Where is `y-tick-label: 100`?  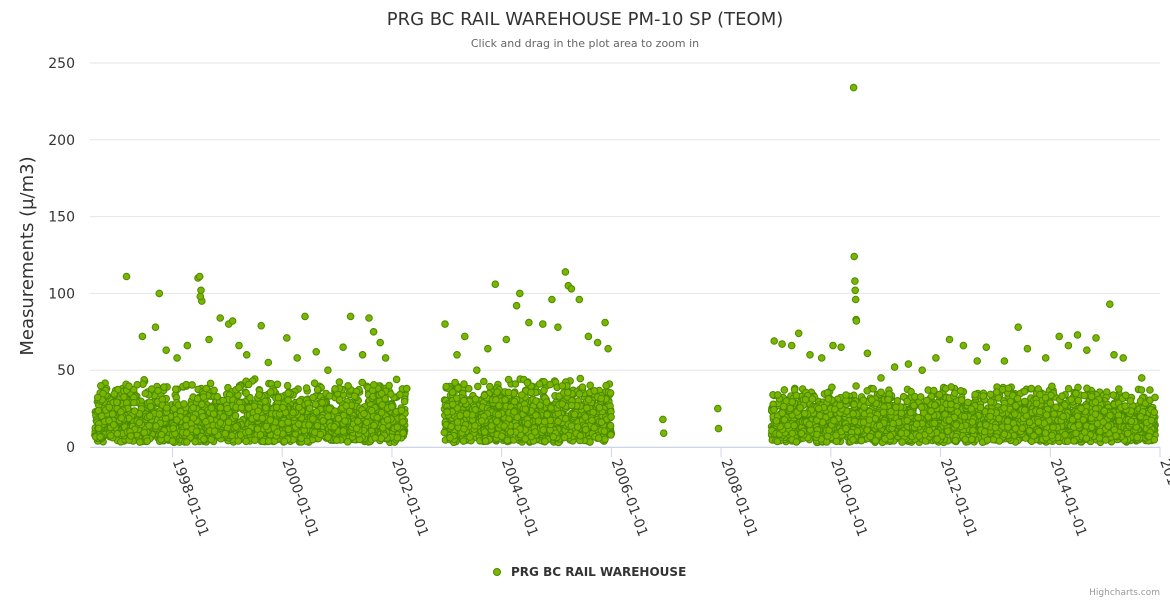
y-tick-label: 100 is located at coordinates (61, 294).